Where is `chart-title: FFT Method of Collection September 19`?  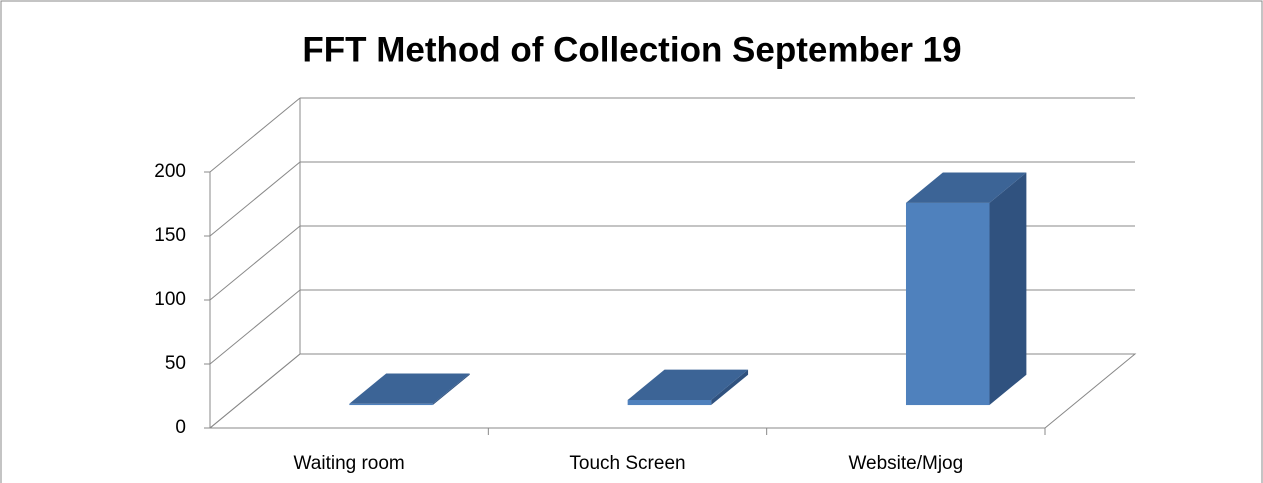 chart-title: FFT Method of Collection September 19 is located at coordinates (631, 49).